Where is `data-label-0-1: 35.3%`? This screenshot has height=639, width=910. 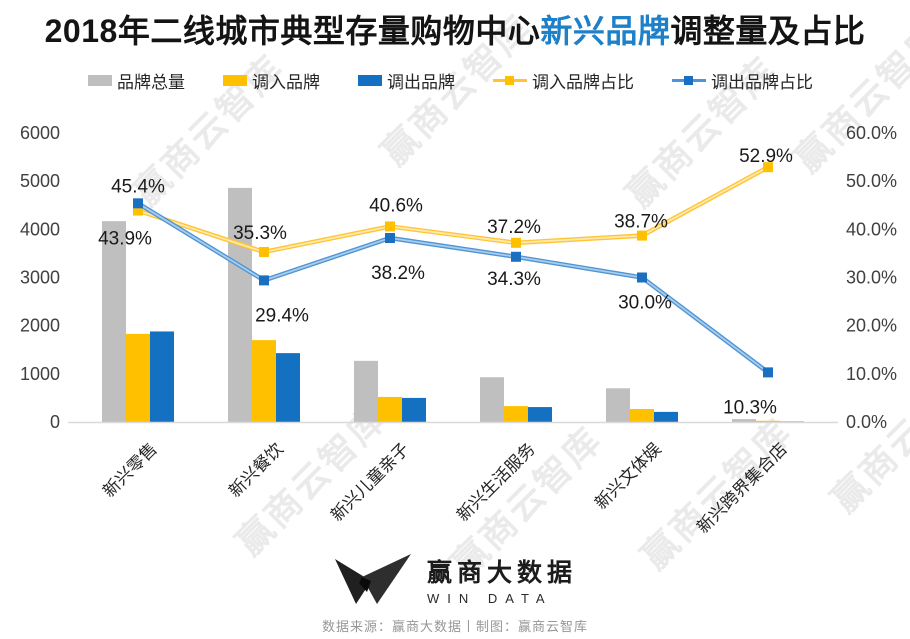
data-label-0-1: 35.3% is located at coordinates (260, 233).